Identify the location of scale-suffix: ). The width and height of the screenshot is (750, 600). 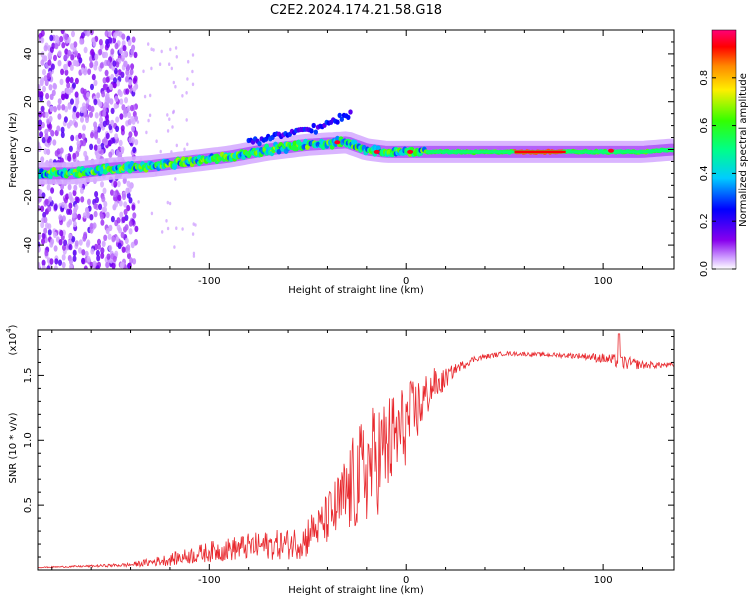
(13, 326).